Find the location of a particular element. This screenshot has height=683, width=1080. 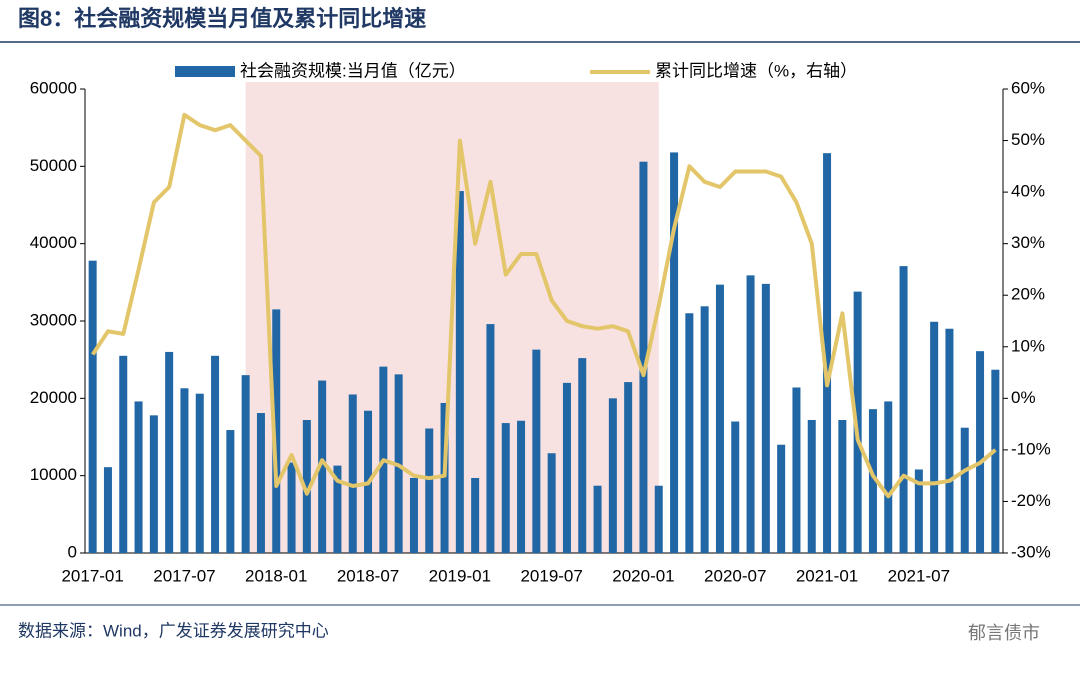

y2-tick-label: 50% is located at coordinates (1028, 139).